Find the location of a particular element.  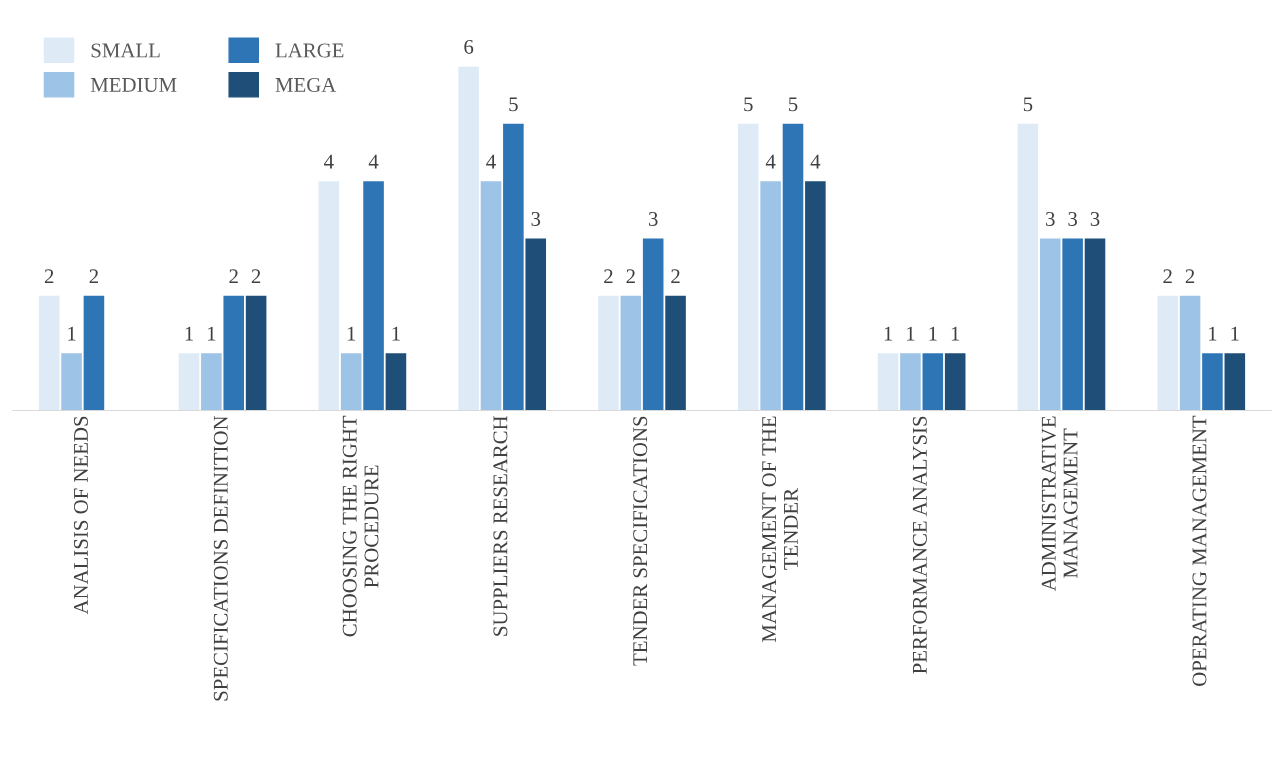

x-tick-label: TENDER SPECIFICATIONS is located at coordinates (640, 541).